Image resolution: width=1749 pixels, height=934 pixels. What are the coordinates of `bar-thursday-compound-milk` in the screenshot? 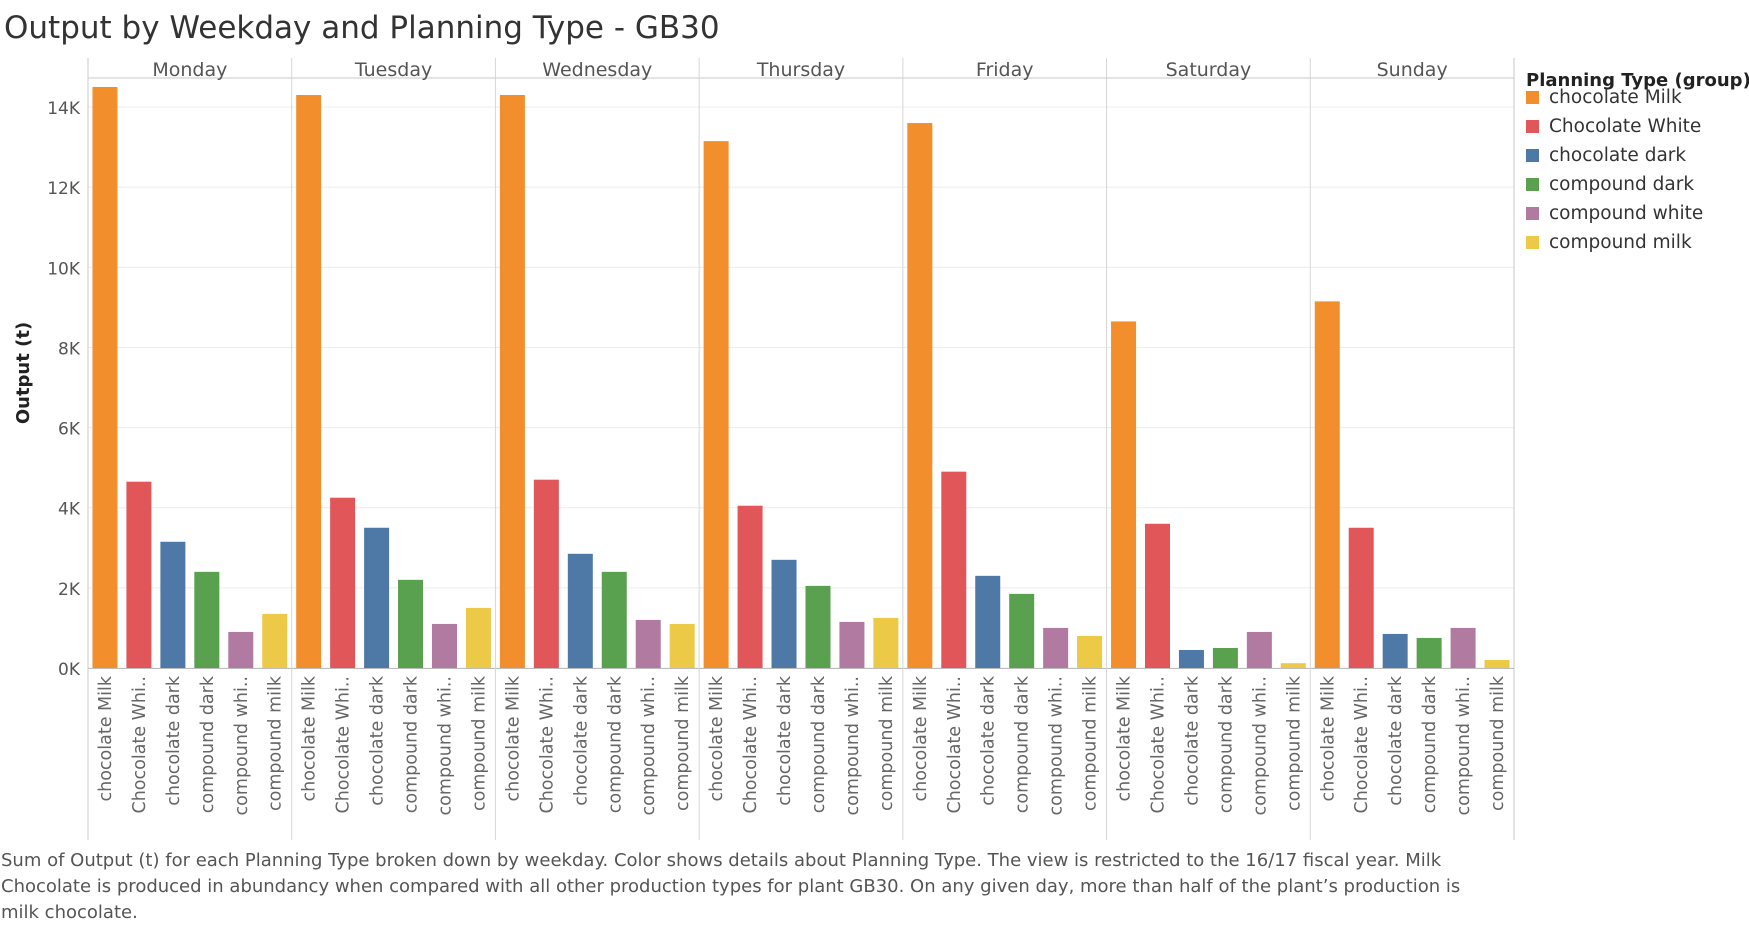 It's located at (886, 642).